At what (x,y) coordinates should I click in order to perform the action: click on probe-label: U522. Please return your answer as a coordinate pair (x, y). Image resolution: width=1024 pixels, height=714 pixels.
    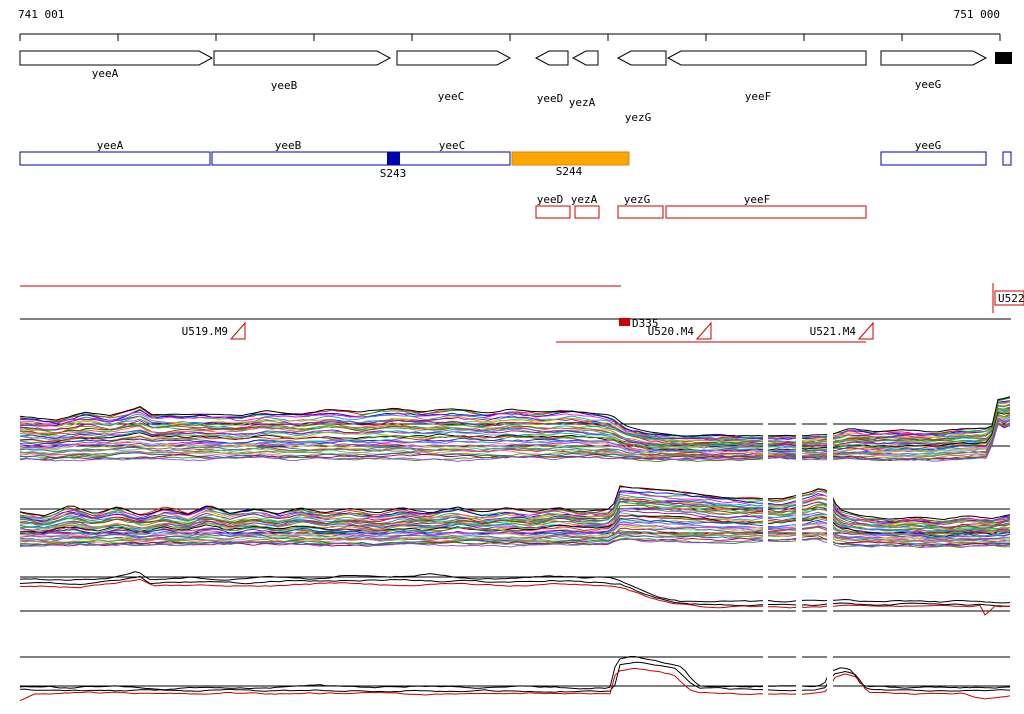
    Looking at the image, I should click on (1011, 298).